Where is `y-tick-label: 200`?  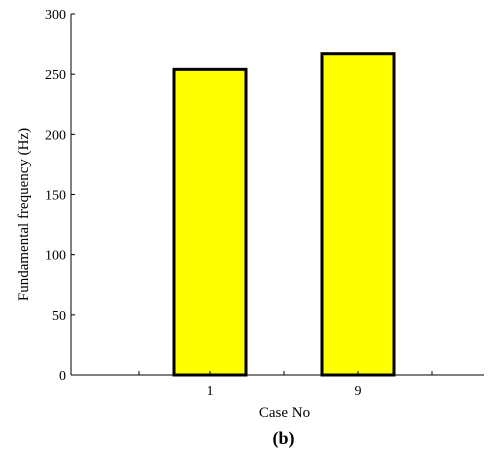 y-tick-label: 200 is located at coordinates (55, 135).